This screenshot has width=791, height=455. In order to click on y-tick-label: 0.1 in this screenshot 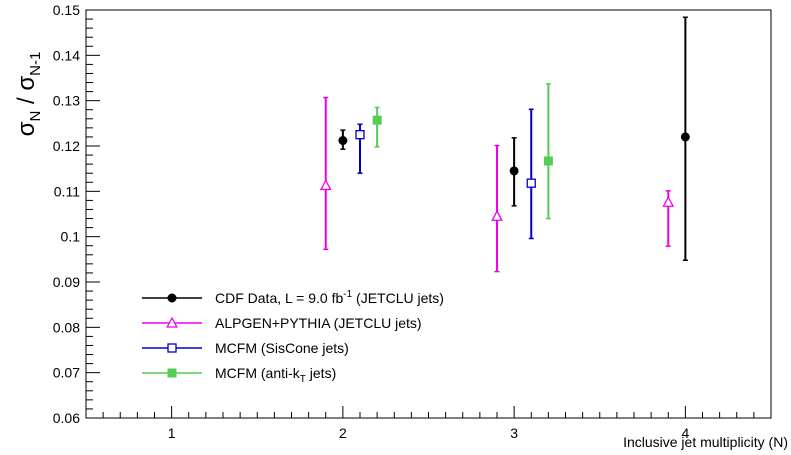, I will do `click(71, 237)`.